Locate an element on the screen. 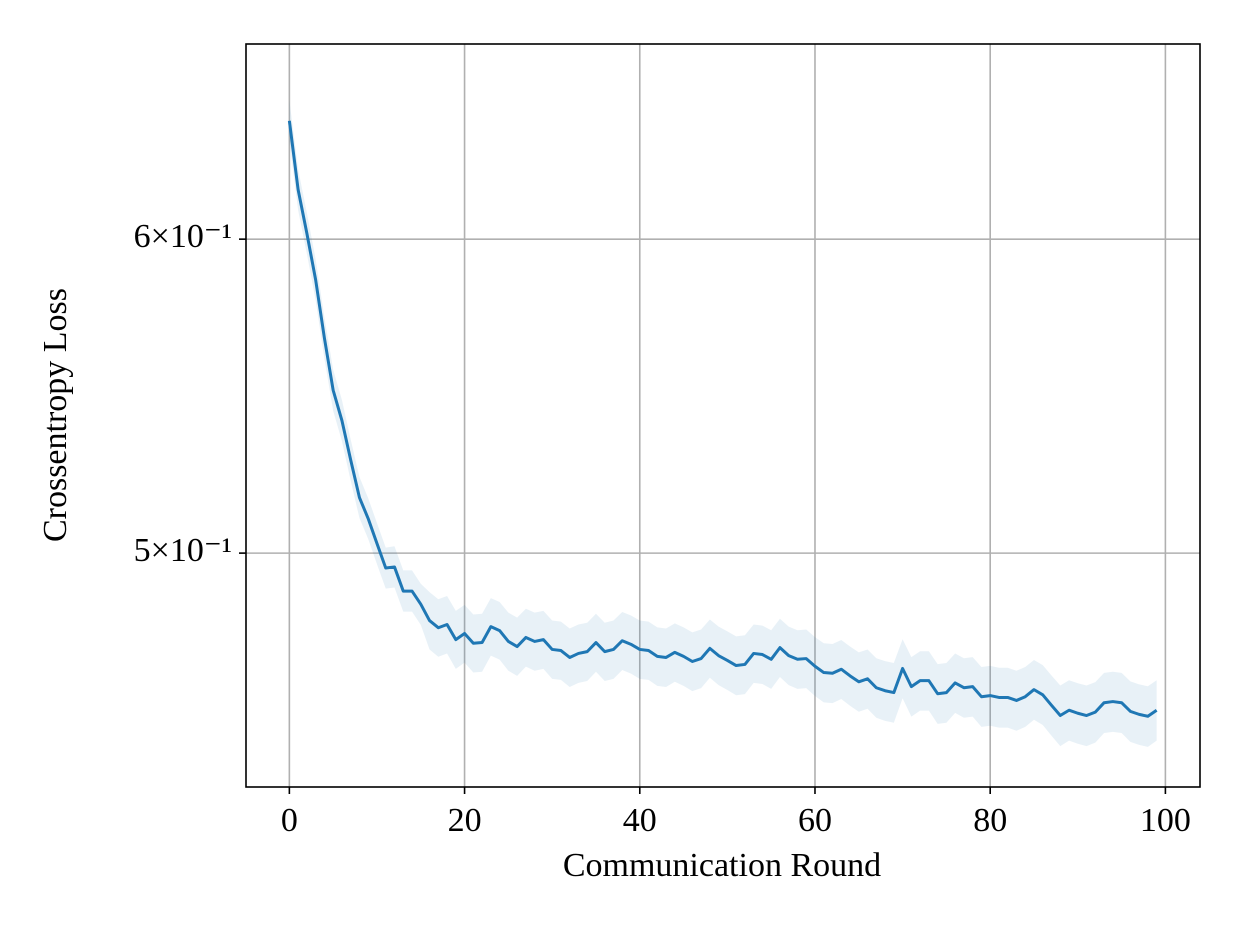 The height and width of the screenshot is (933, 1244). x-tick-label: 0 is located at coordinates (289, 820).